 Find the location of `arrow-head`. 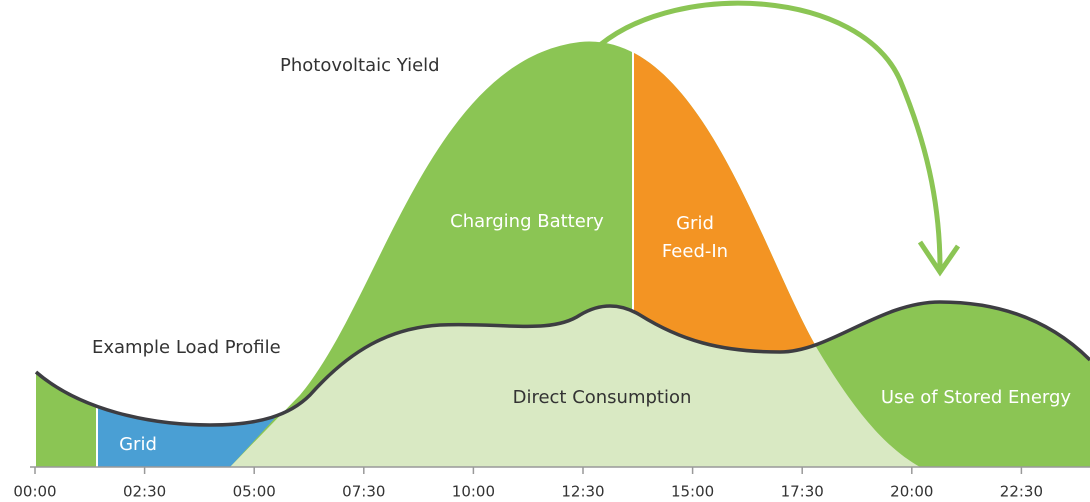

arrow-head is located at coordinates (939, 258).